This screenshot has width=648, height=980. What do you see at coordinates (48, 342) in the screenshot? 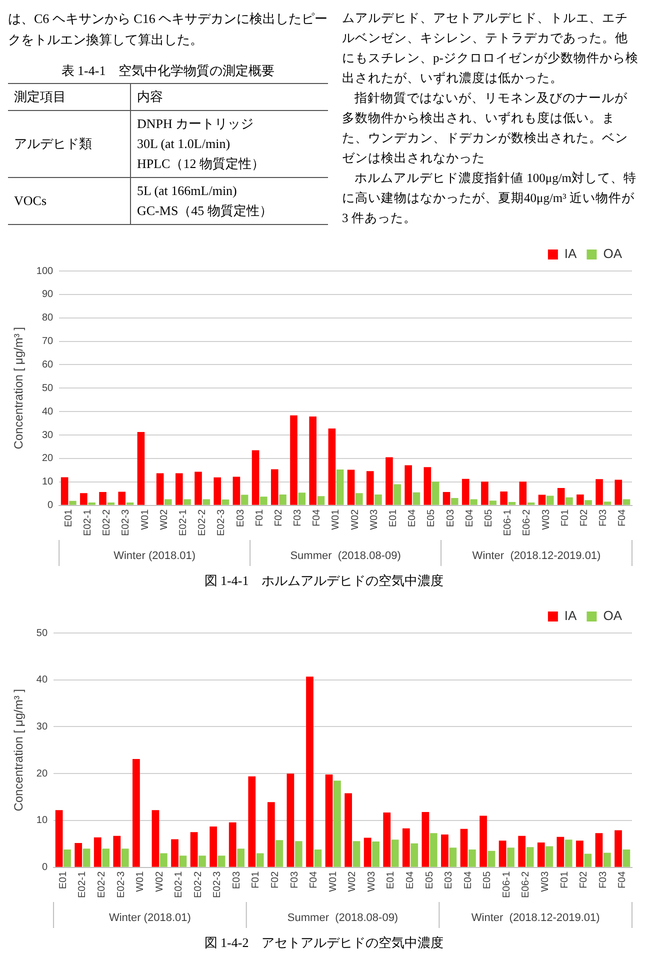
I see `y-tick-label: 70` at bounding box center [48, 342].